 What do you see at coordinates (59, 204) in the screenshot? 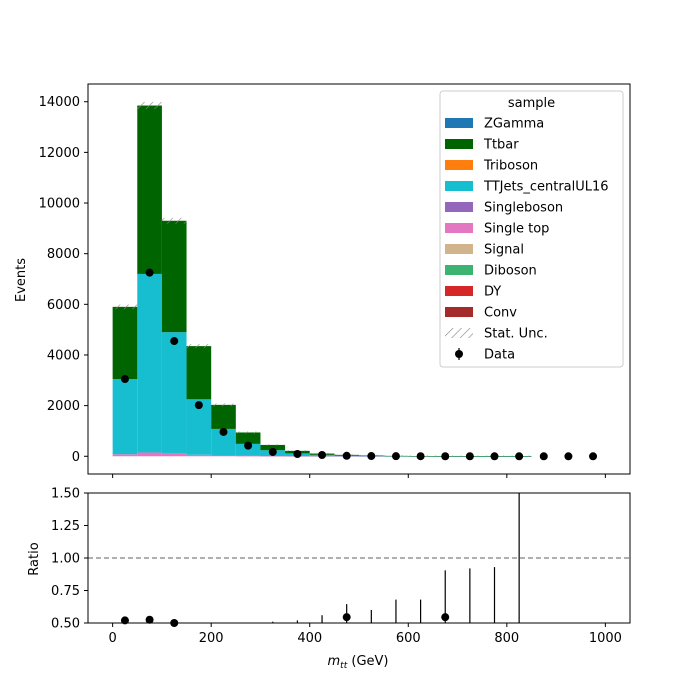
I see `main-ytick-label: 10000` at bounding box center [59, 204].